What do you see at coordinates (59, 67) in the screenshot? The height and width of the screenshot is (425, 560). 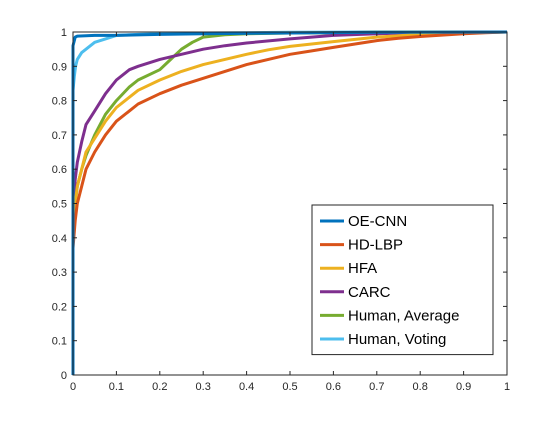 I see `y-tick-label: 0.9` at bounding box center [59, 67].